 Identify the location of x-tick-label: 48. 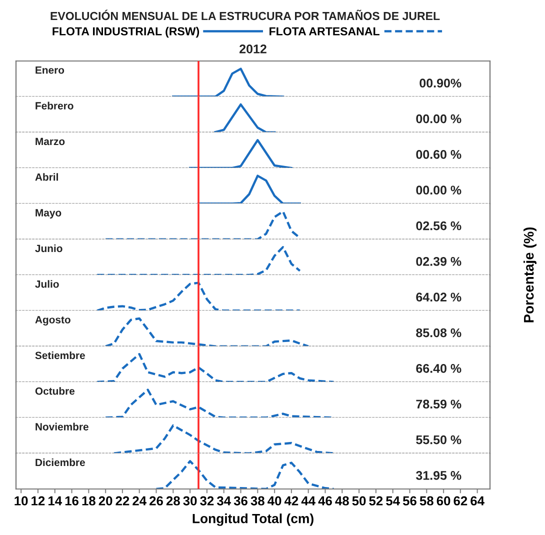
(342, 501).